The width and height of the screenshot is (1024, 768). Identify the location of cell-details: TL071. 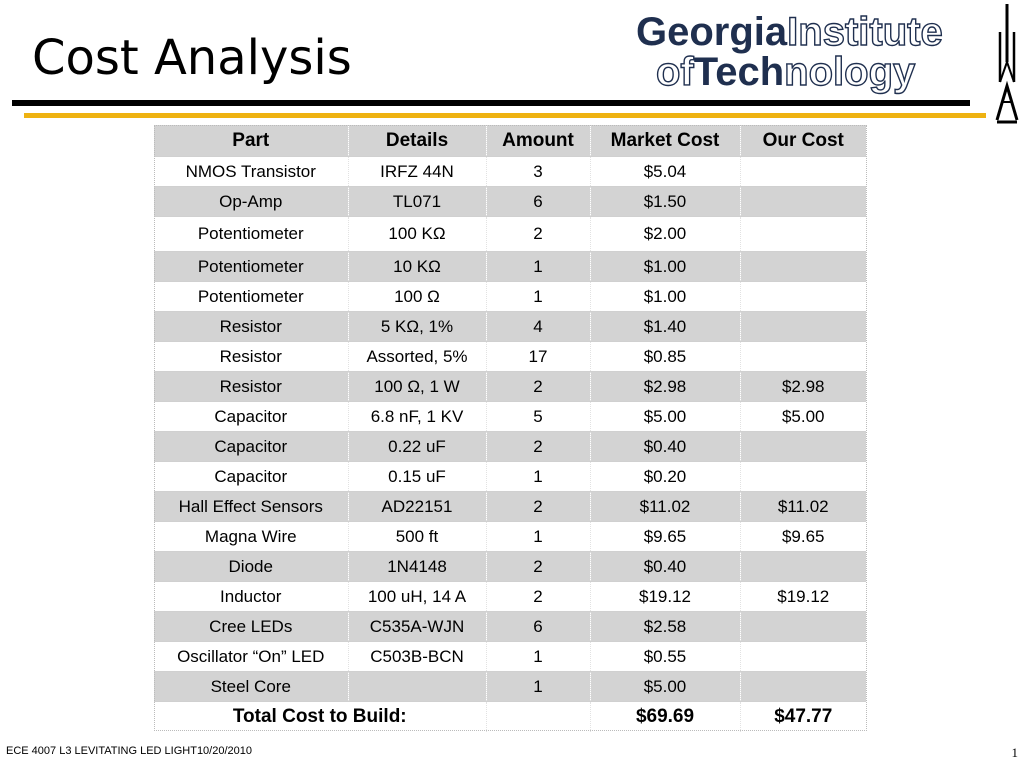
(416, 201).